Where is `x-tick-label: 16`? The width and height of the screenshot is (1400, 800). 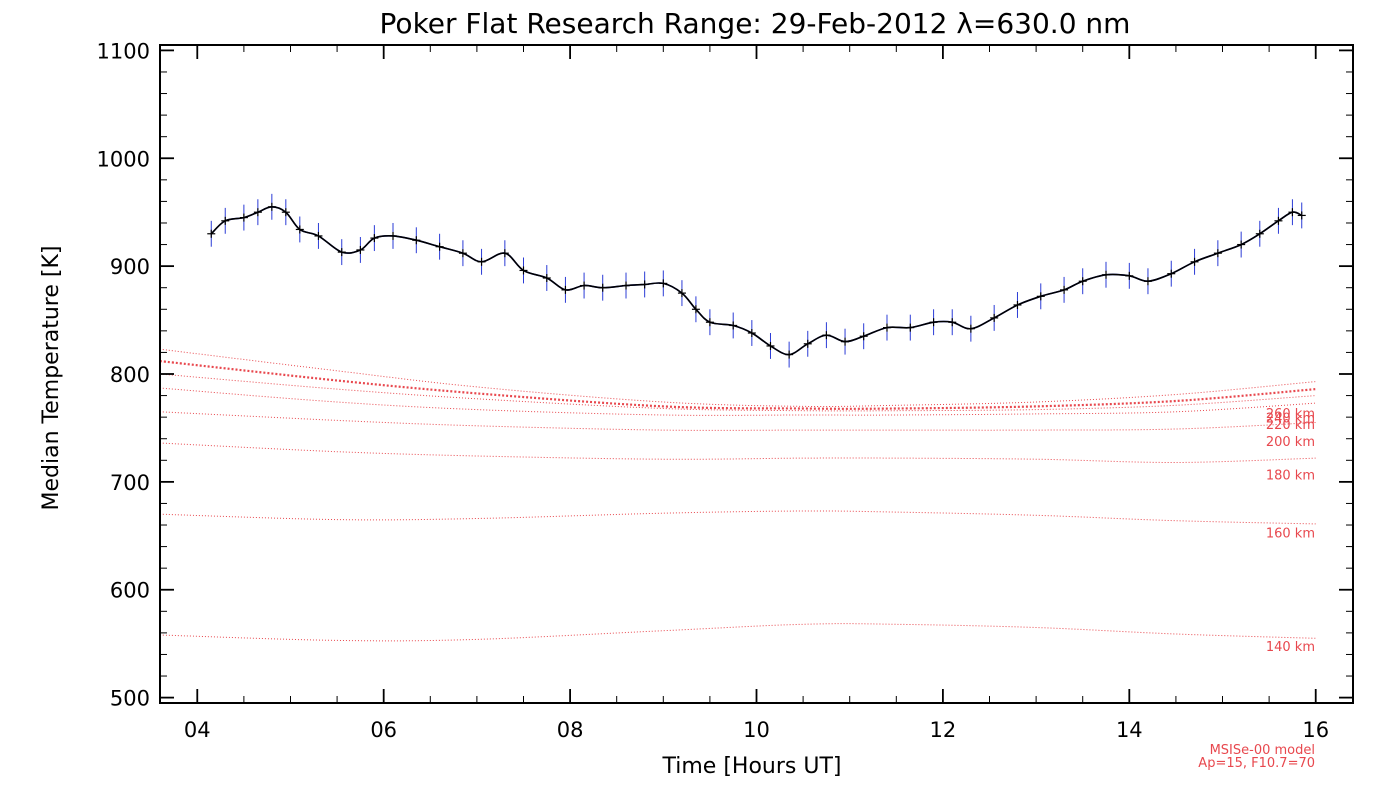 x-tick-label: 16 is located at coordinates (1315, 730).